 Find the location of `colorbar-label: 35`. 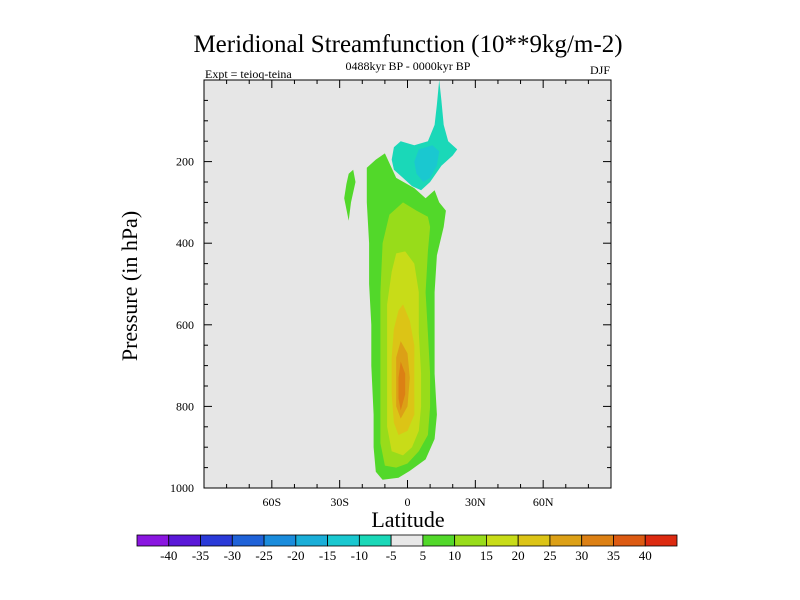

colorbar-label: 35 is located at coordinates (613, 555).